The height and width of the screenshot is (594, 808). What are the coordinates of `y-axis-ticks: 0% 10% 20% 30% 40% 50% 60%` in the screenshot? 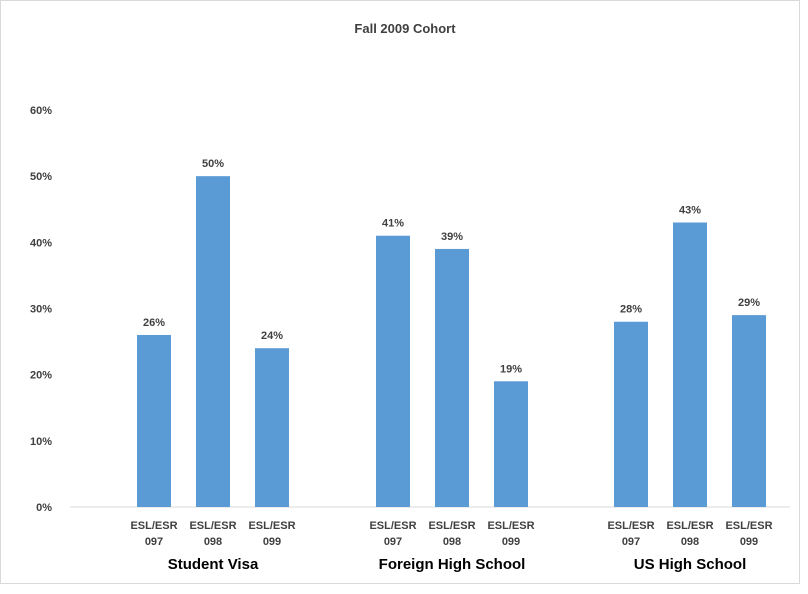 It's located at (41, 309).